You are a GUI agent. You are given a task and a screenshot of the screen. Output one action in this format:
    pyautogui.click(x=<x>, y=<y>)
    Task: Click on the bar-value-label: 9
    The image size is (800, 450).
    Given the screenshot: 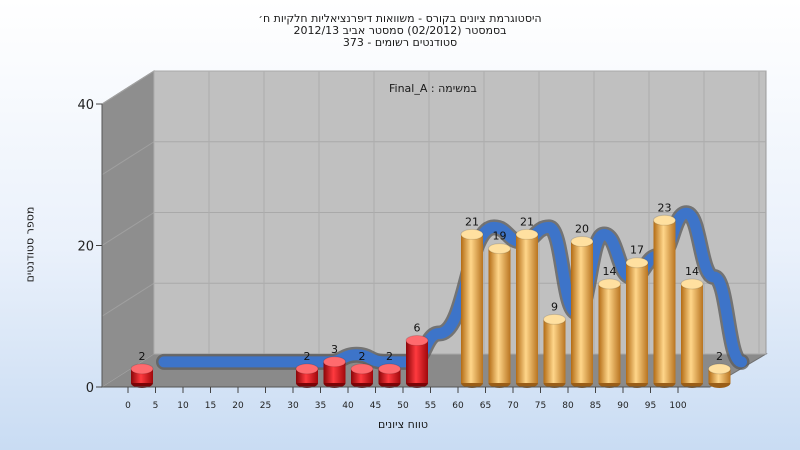 What is the action you would take?
    pyautogui.click(x=554, y=306)
    